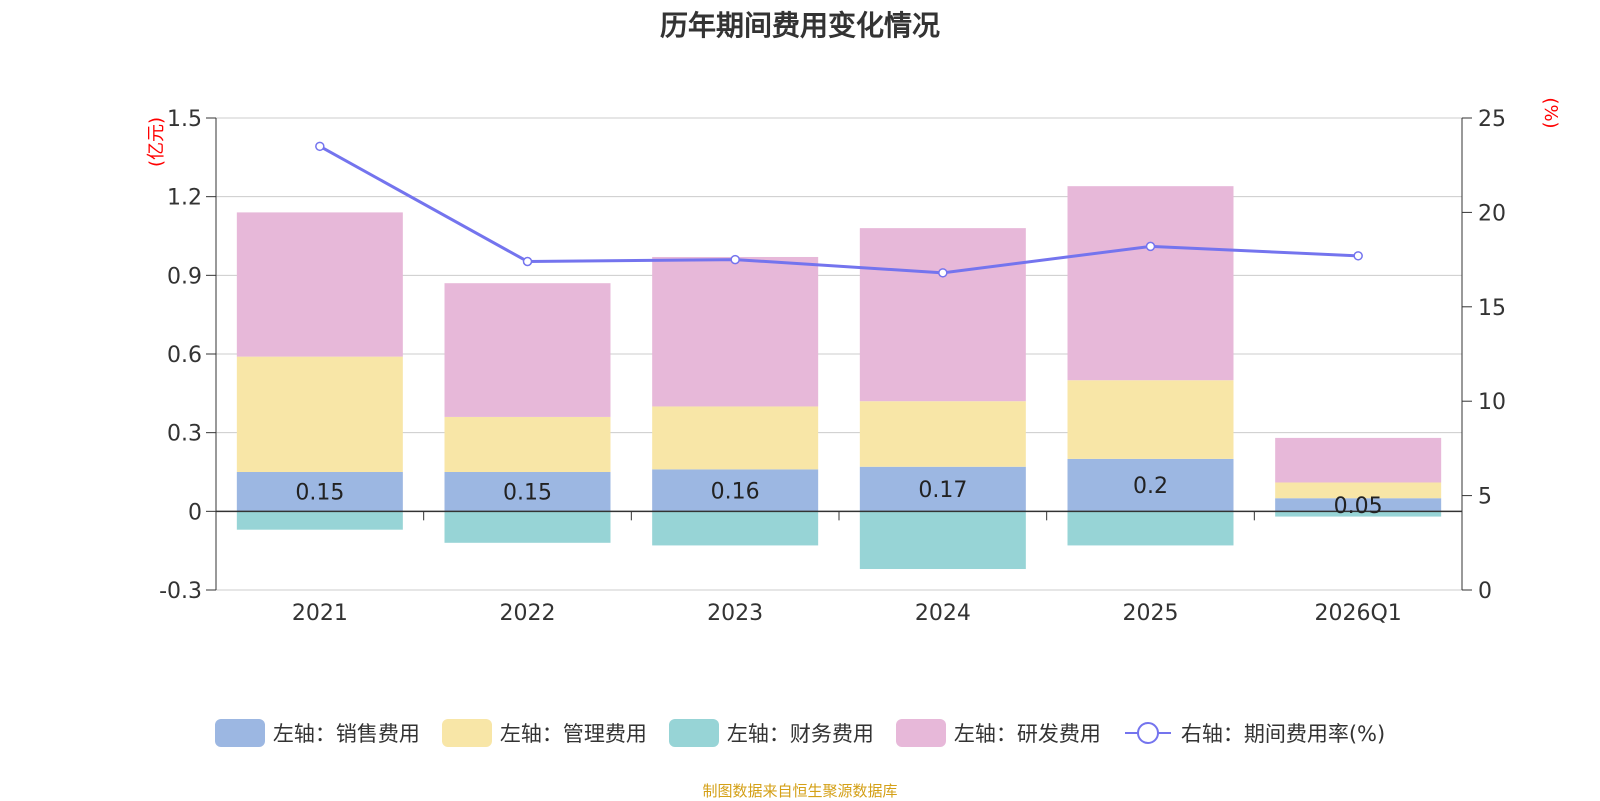 The width and height of the screenshot is (1600, 801). Describe the element at coordinates (1147, 733) in the screenshot. I see `legend-line-marker-icon` at that location.